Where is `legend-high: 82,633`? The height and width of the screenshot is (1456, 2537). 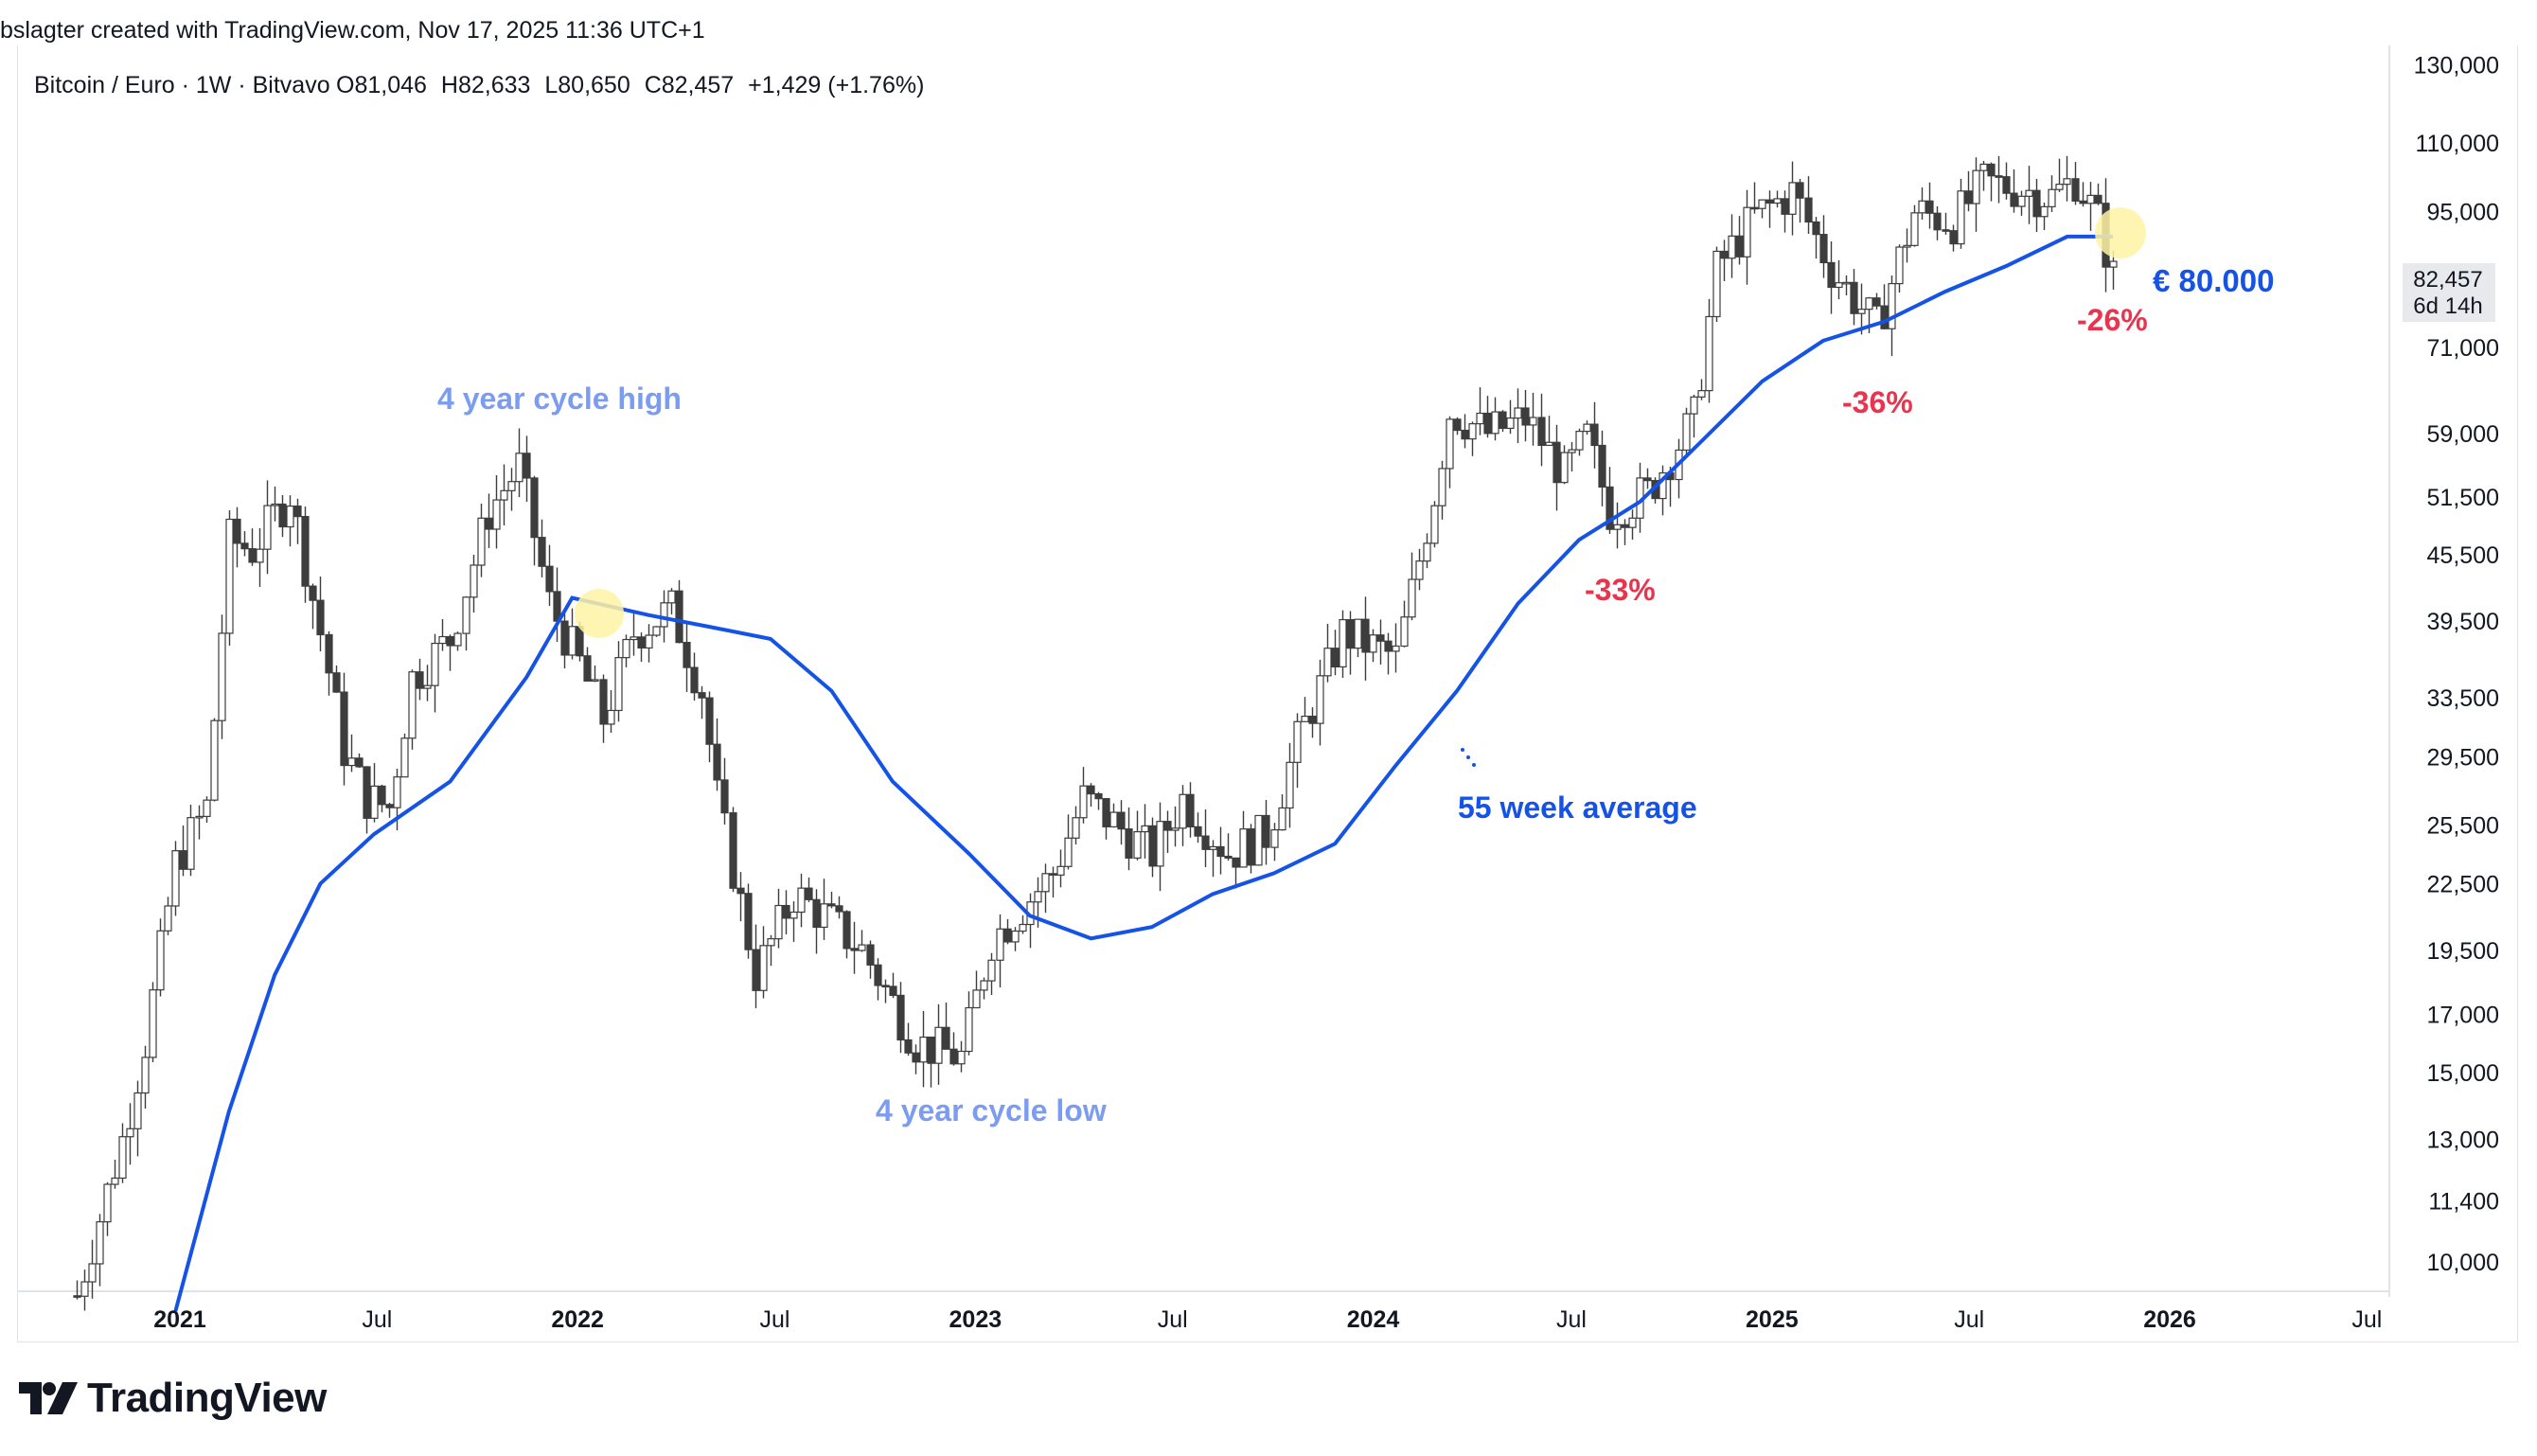 legend-high: 82,633 is located at coordinates (494, 85).